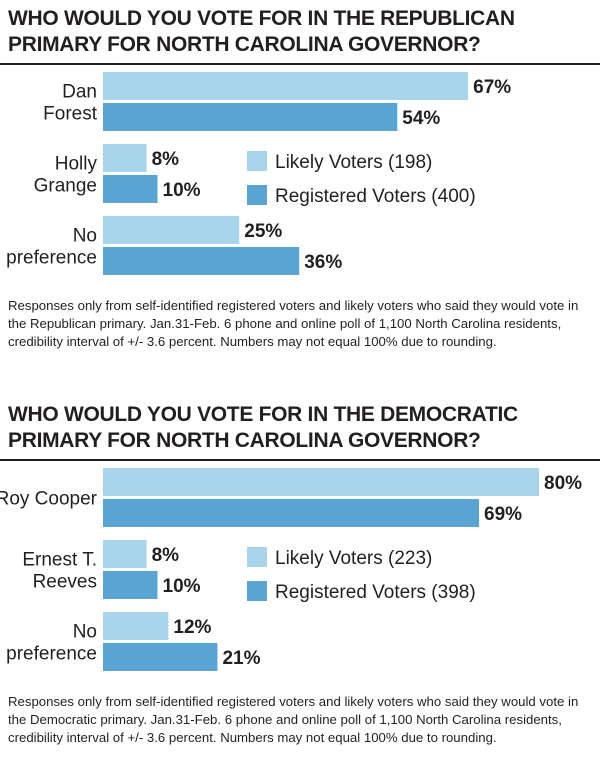 This screenshot has width=600, height=772. What do you see at coordinates (49, 499) in the screenshot?
I see `democratic-category-label-roy-cooper: Roy Cooper` at bounding box center [49, 499].